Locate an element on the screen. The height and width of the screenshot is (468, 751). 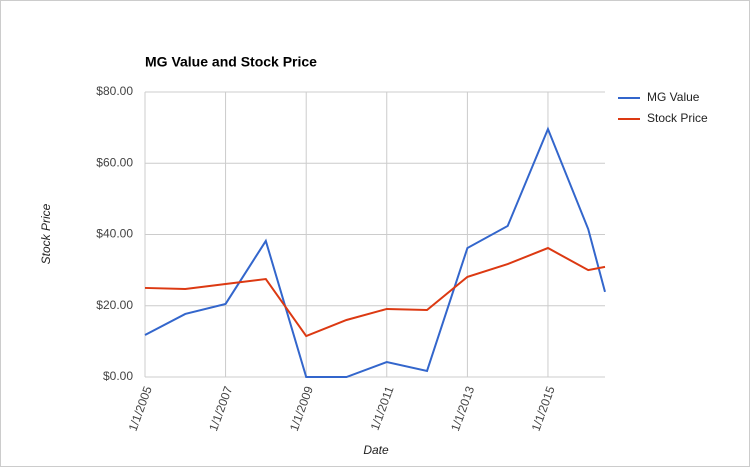
legend-label: MG Value is located at coordinates (673, 97).